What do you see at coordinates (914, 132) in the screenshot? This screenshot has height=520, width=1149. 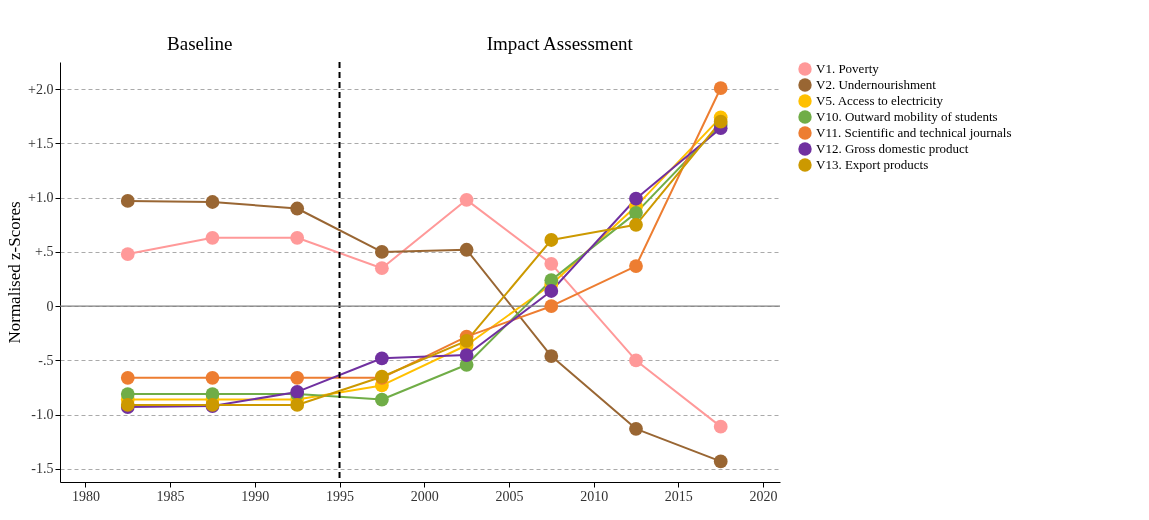 I see `legend-label: V11. Scientific and technical journals` at bounding box center [914, 132].